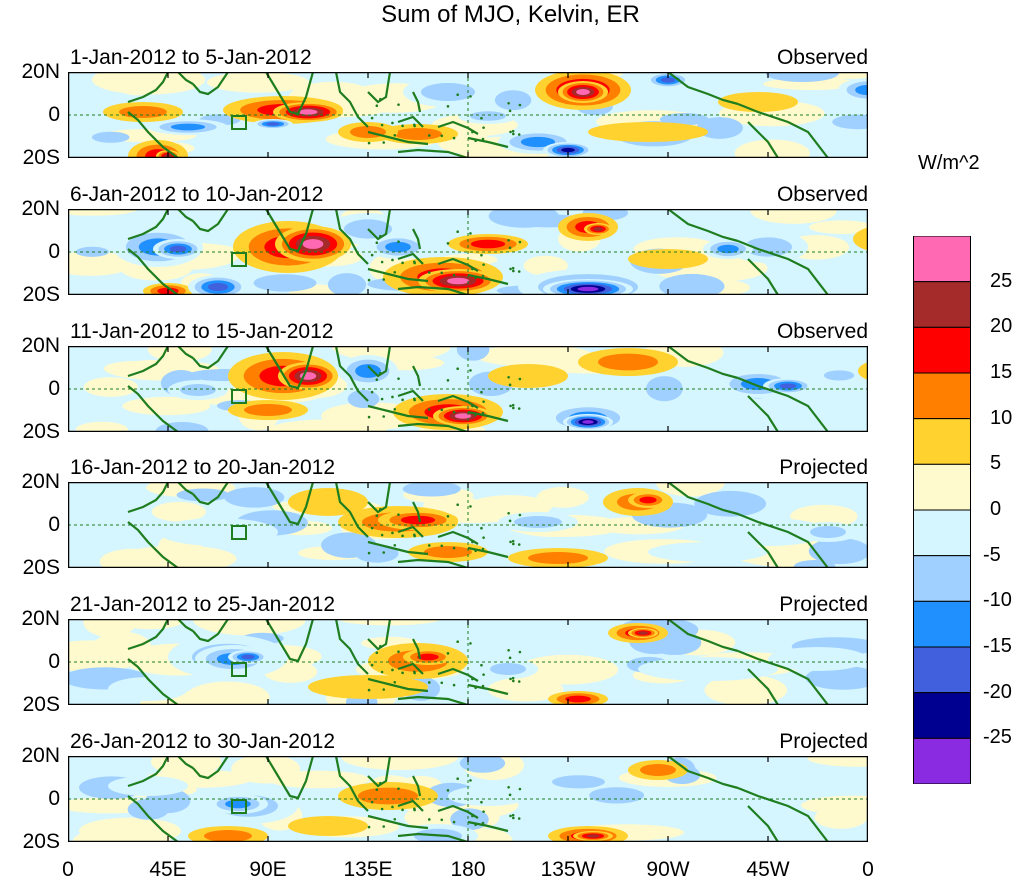 This screenshot has width=1021, height=889. What do you see at coordinates (997, 691) in the screenshot?
I see `colorbar-tick-label: -20` at bounding box center [997, 691].